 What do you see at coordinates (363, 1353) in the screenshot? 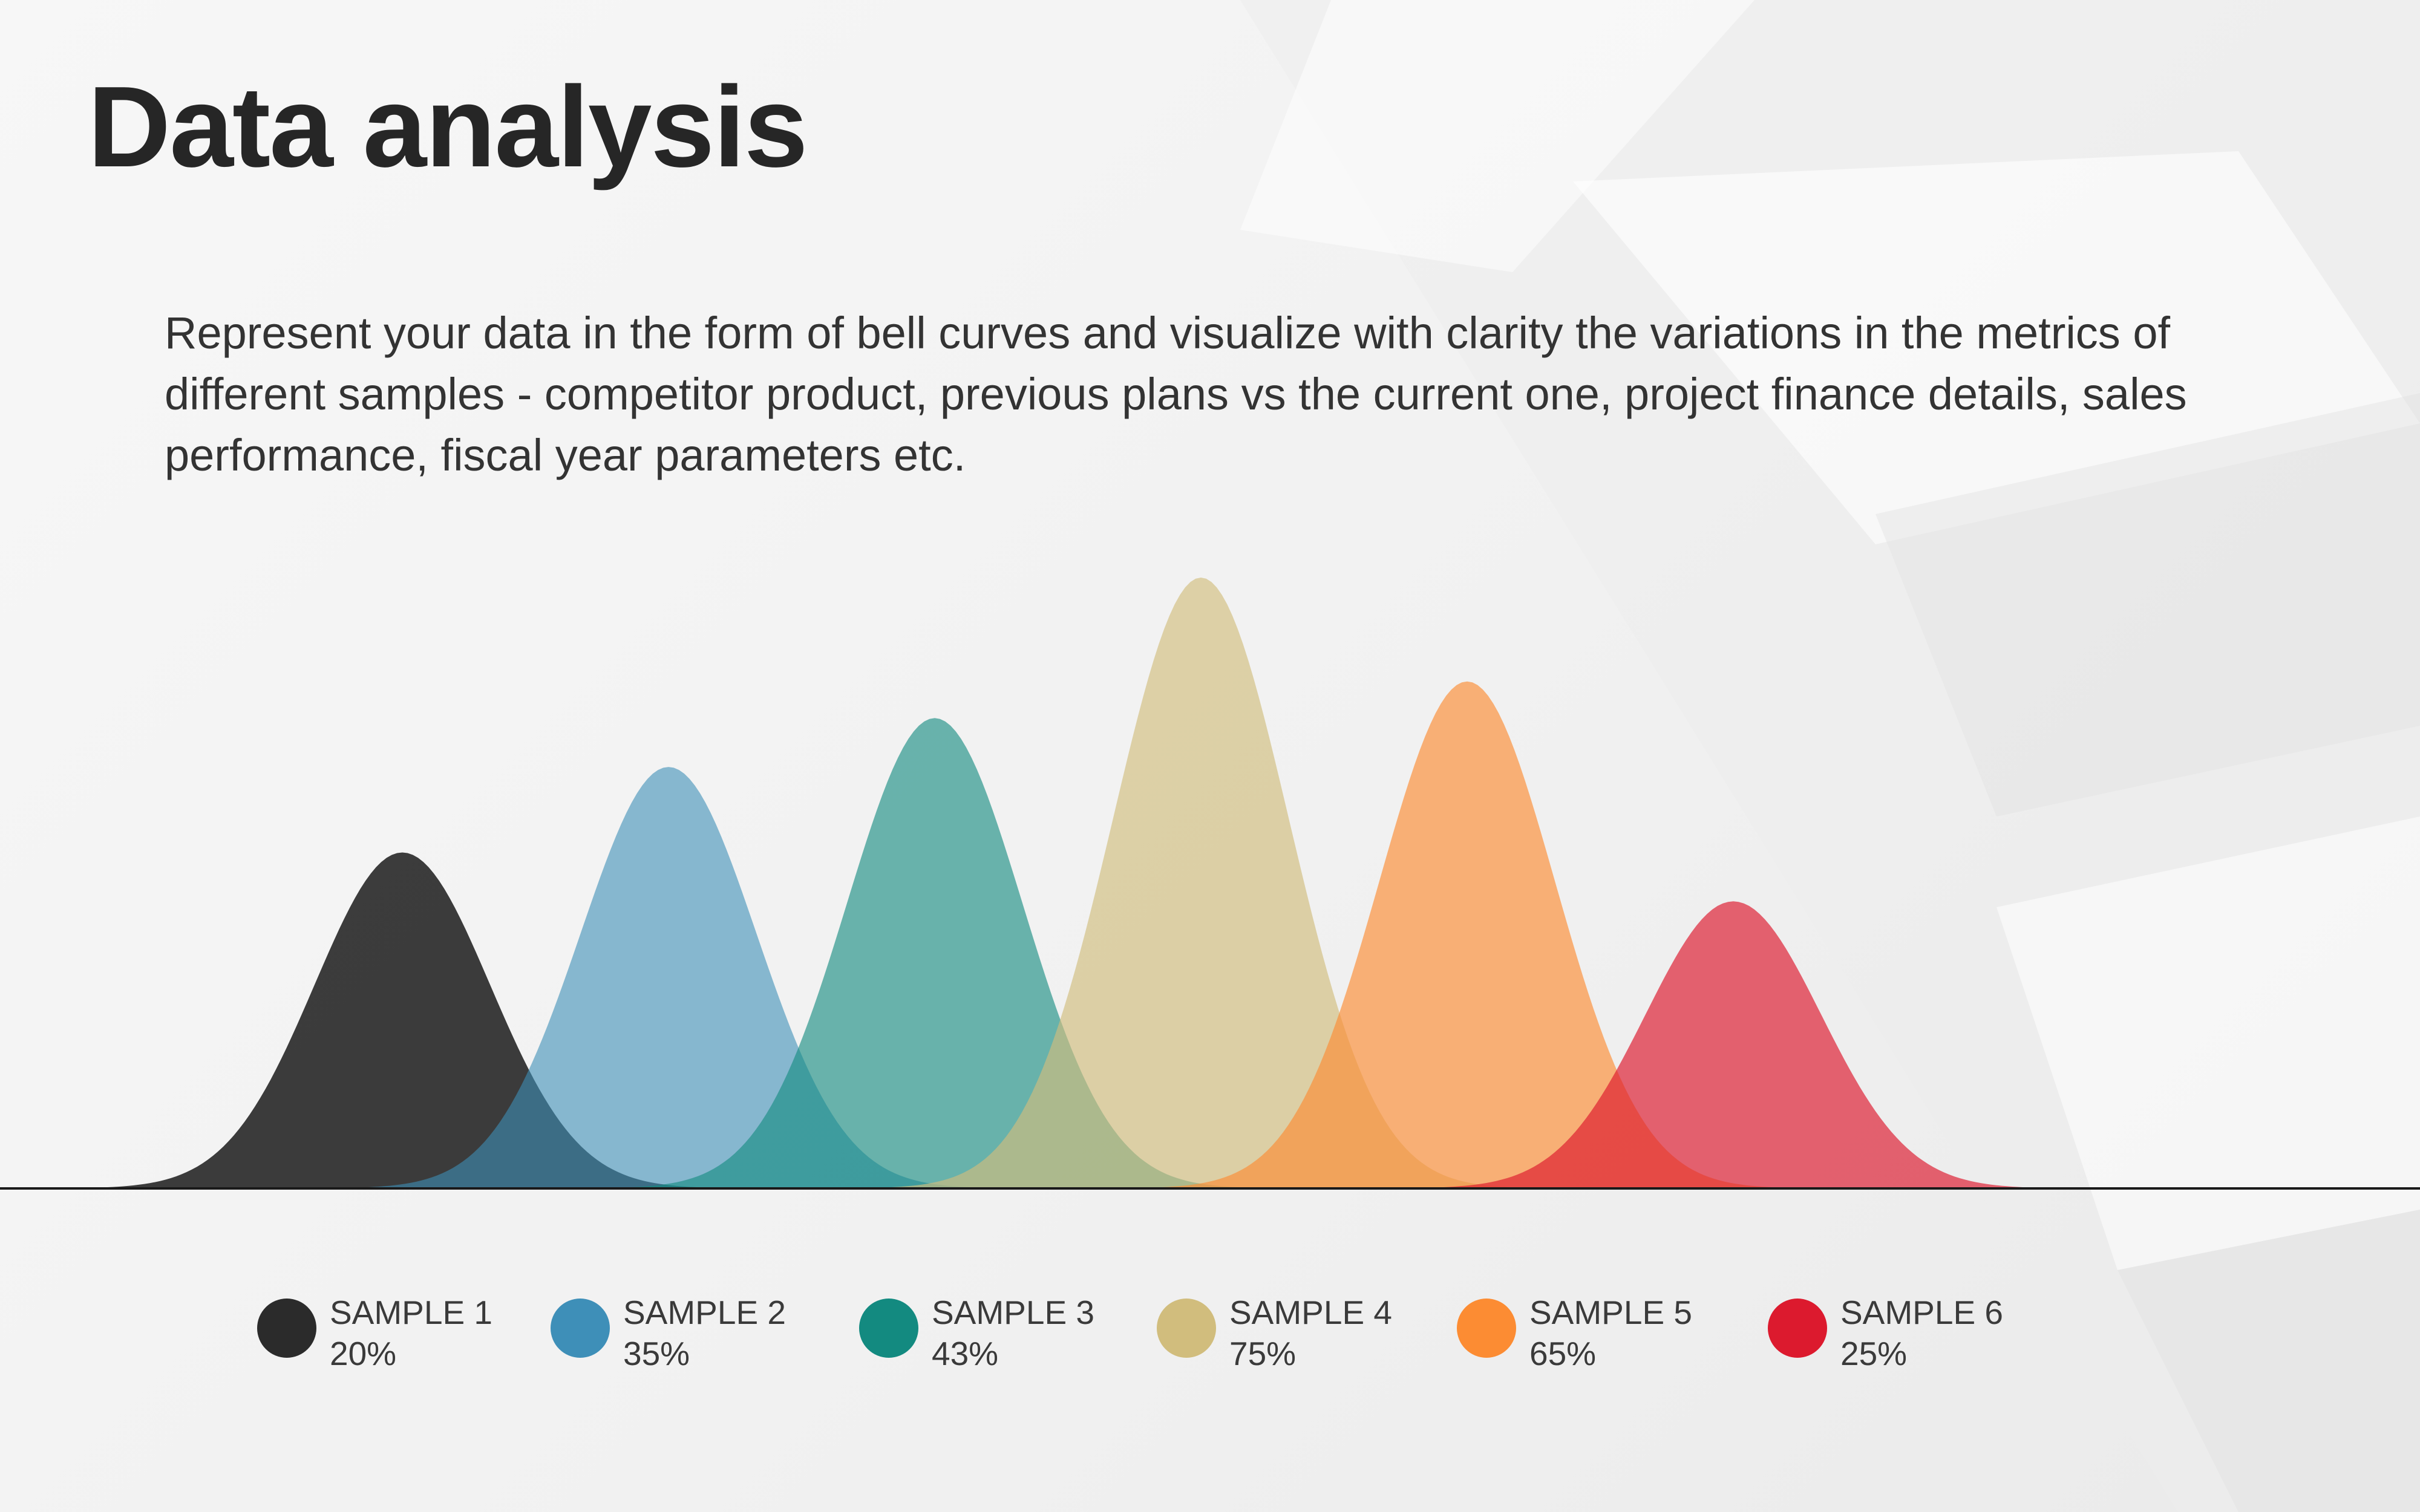
I see `legend-value: 20%` at bounding box center [363, 1353].